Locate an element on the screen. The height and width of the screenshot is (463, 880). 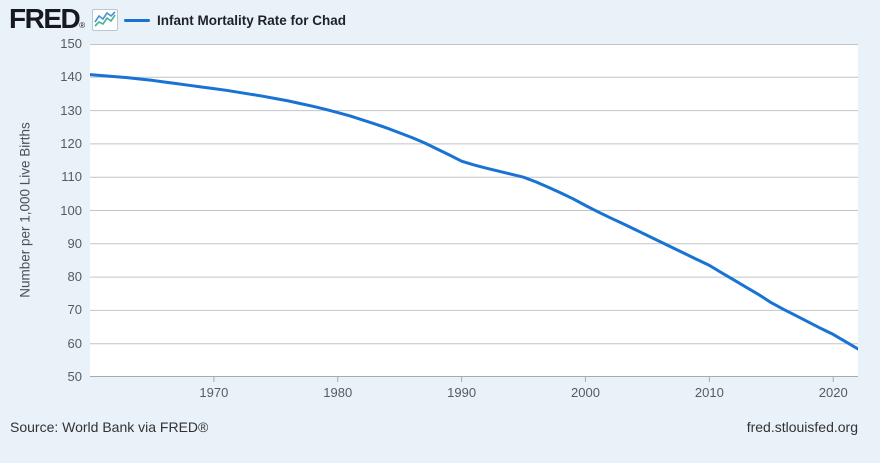
x-tick-label: 1990 is located at coordinates (462, 392).